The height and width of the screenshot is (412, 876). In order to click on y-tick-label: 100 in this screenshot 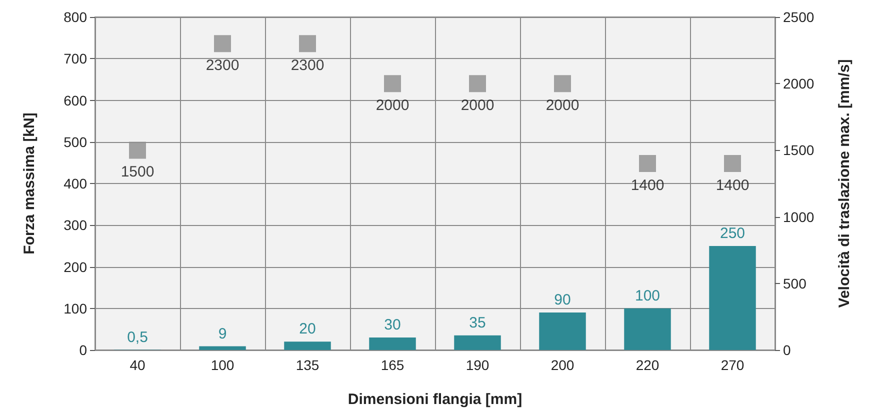, I will do `click(76, 308)`.